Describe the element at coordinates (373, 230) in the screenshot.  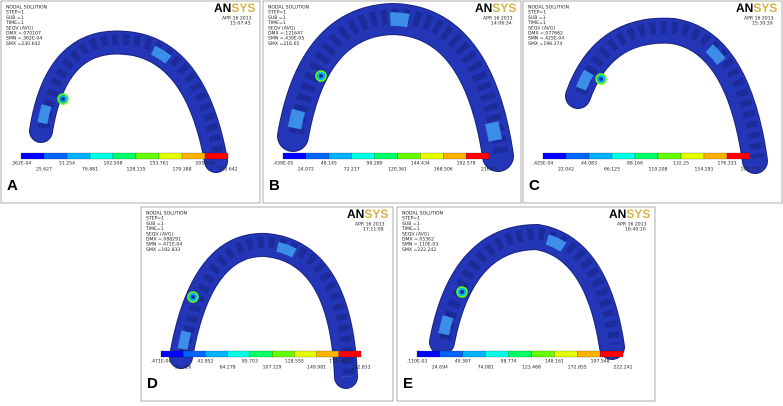
I see `time: 17:11:08` at that location.